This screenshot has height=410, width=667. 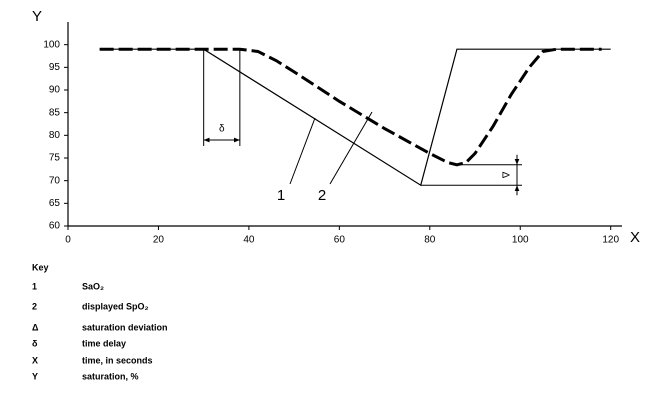 What do you see at coordinates (520, 240) in the screenshot?
I see `x-tick-label: 100` at bounding box center [520, 240].